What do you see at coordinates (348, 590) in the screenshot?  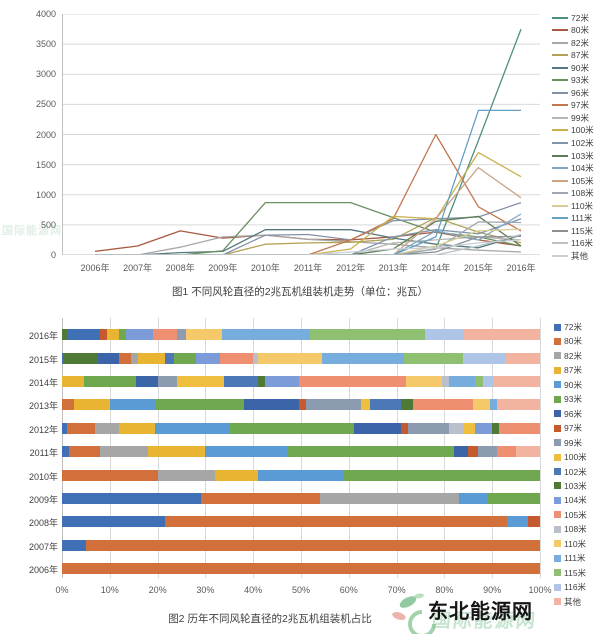 I see `bar-x-tick-label: 60%` at bounding box center [348, 590].